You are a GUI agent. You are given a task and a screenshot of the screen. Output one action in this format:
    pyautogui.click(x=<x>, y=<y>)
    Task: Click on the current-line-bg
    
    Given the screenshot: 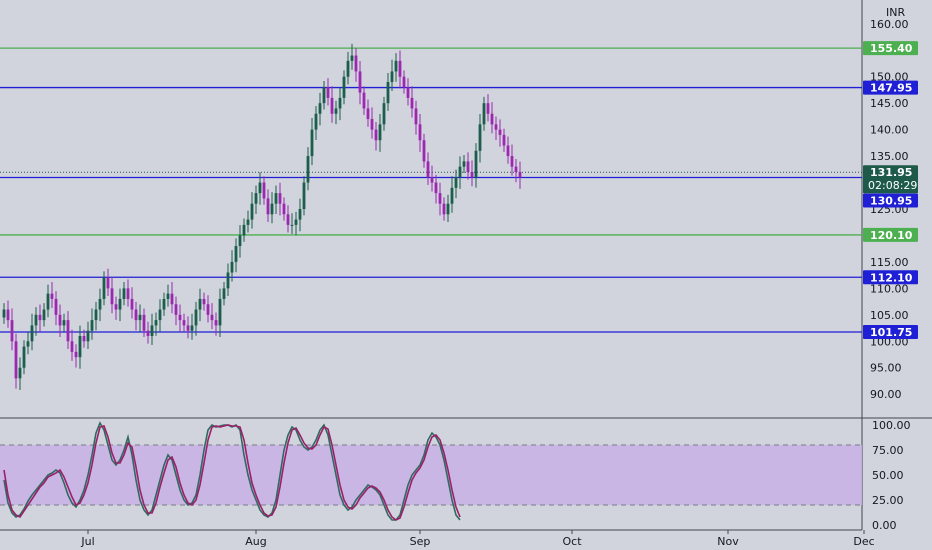 What is the action you would take?
    pyautogui.click(x=890, y=200)
    